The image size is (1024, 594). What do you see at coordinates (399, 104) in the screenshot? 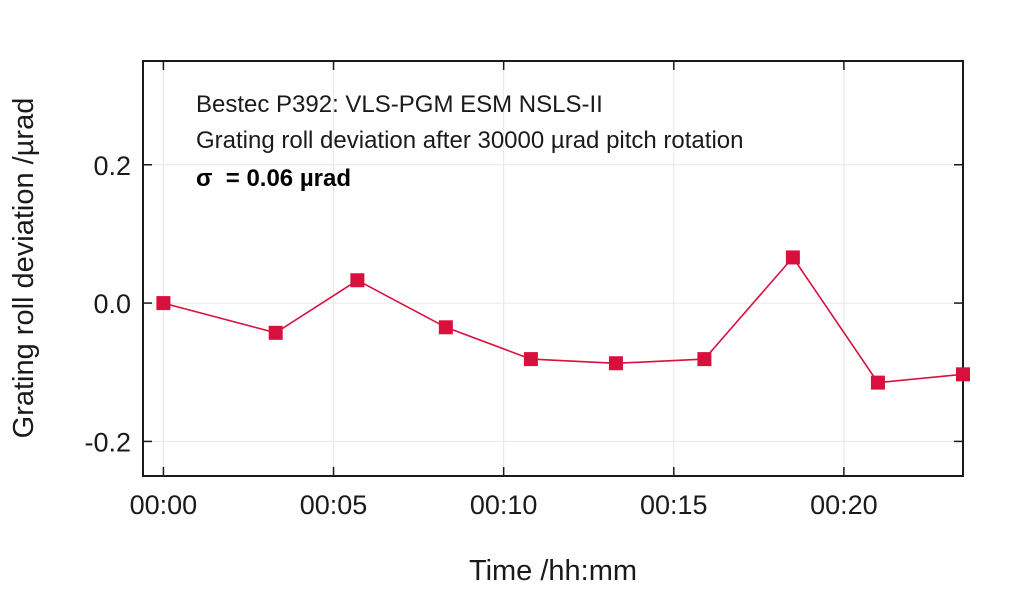
I see `annotation-line-1: Bestec P392: VLS-PGM ESM NSLS-II` at bounding box center [399, 104].